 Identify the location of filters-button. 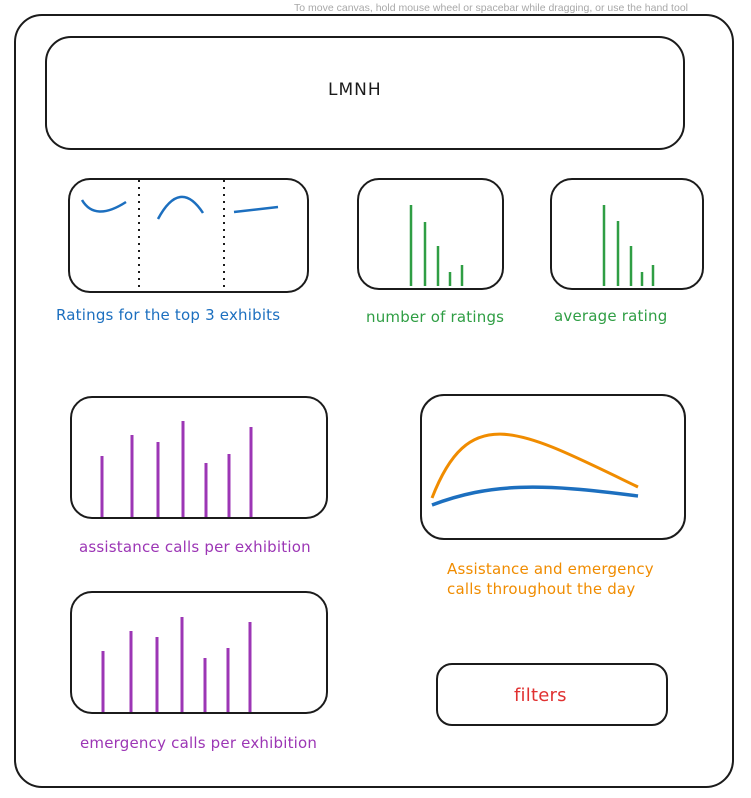
(552, 694).